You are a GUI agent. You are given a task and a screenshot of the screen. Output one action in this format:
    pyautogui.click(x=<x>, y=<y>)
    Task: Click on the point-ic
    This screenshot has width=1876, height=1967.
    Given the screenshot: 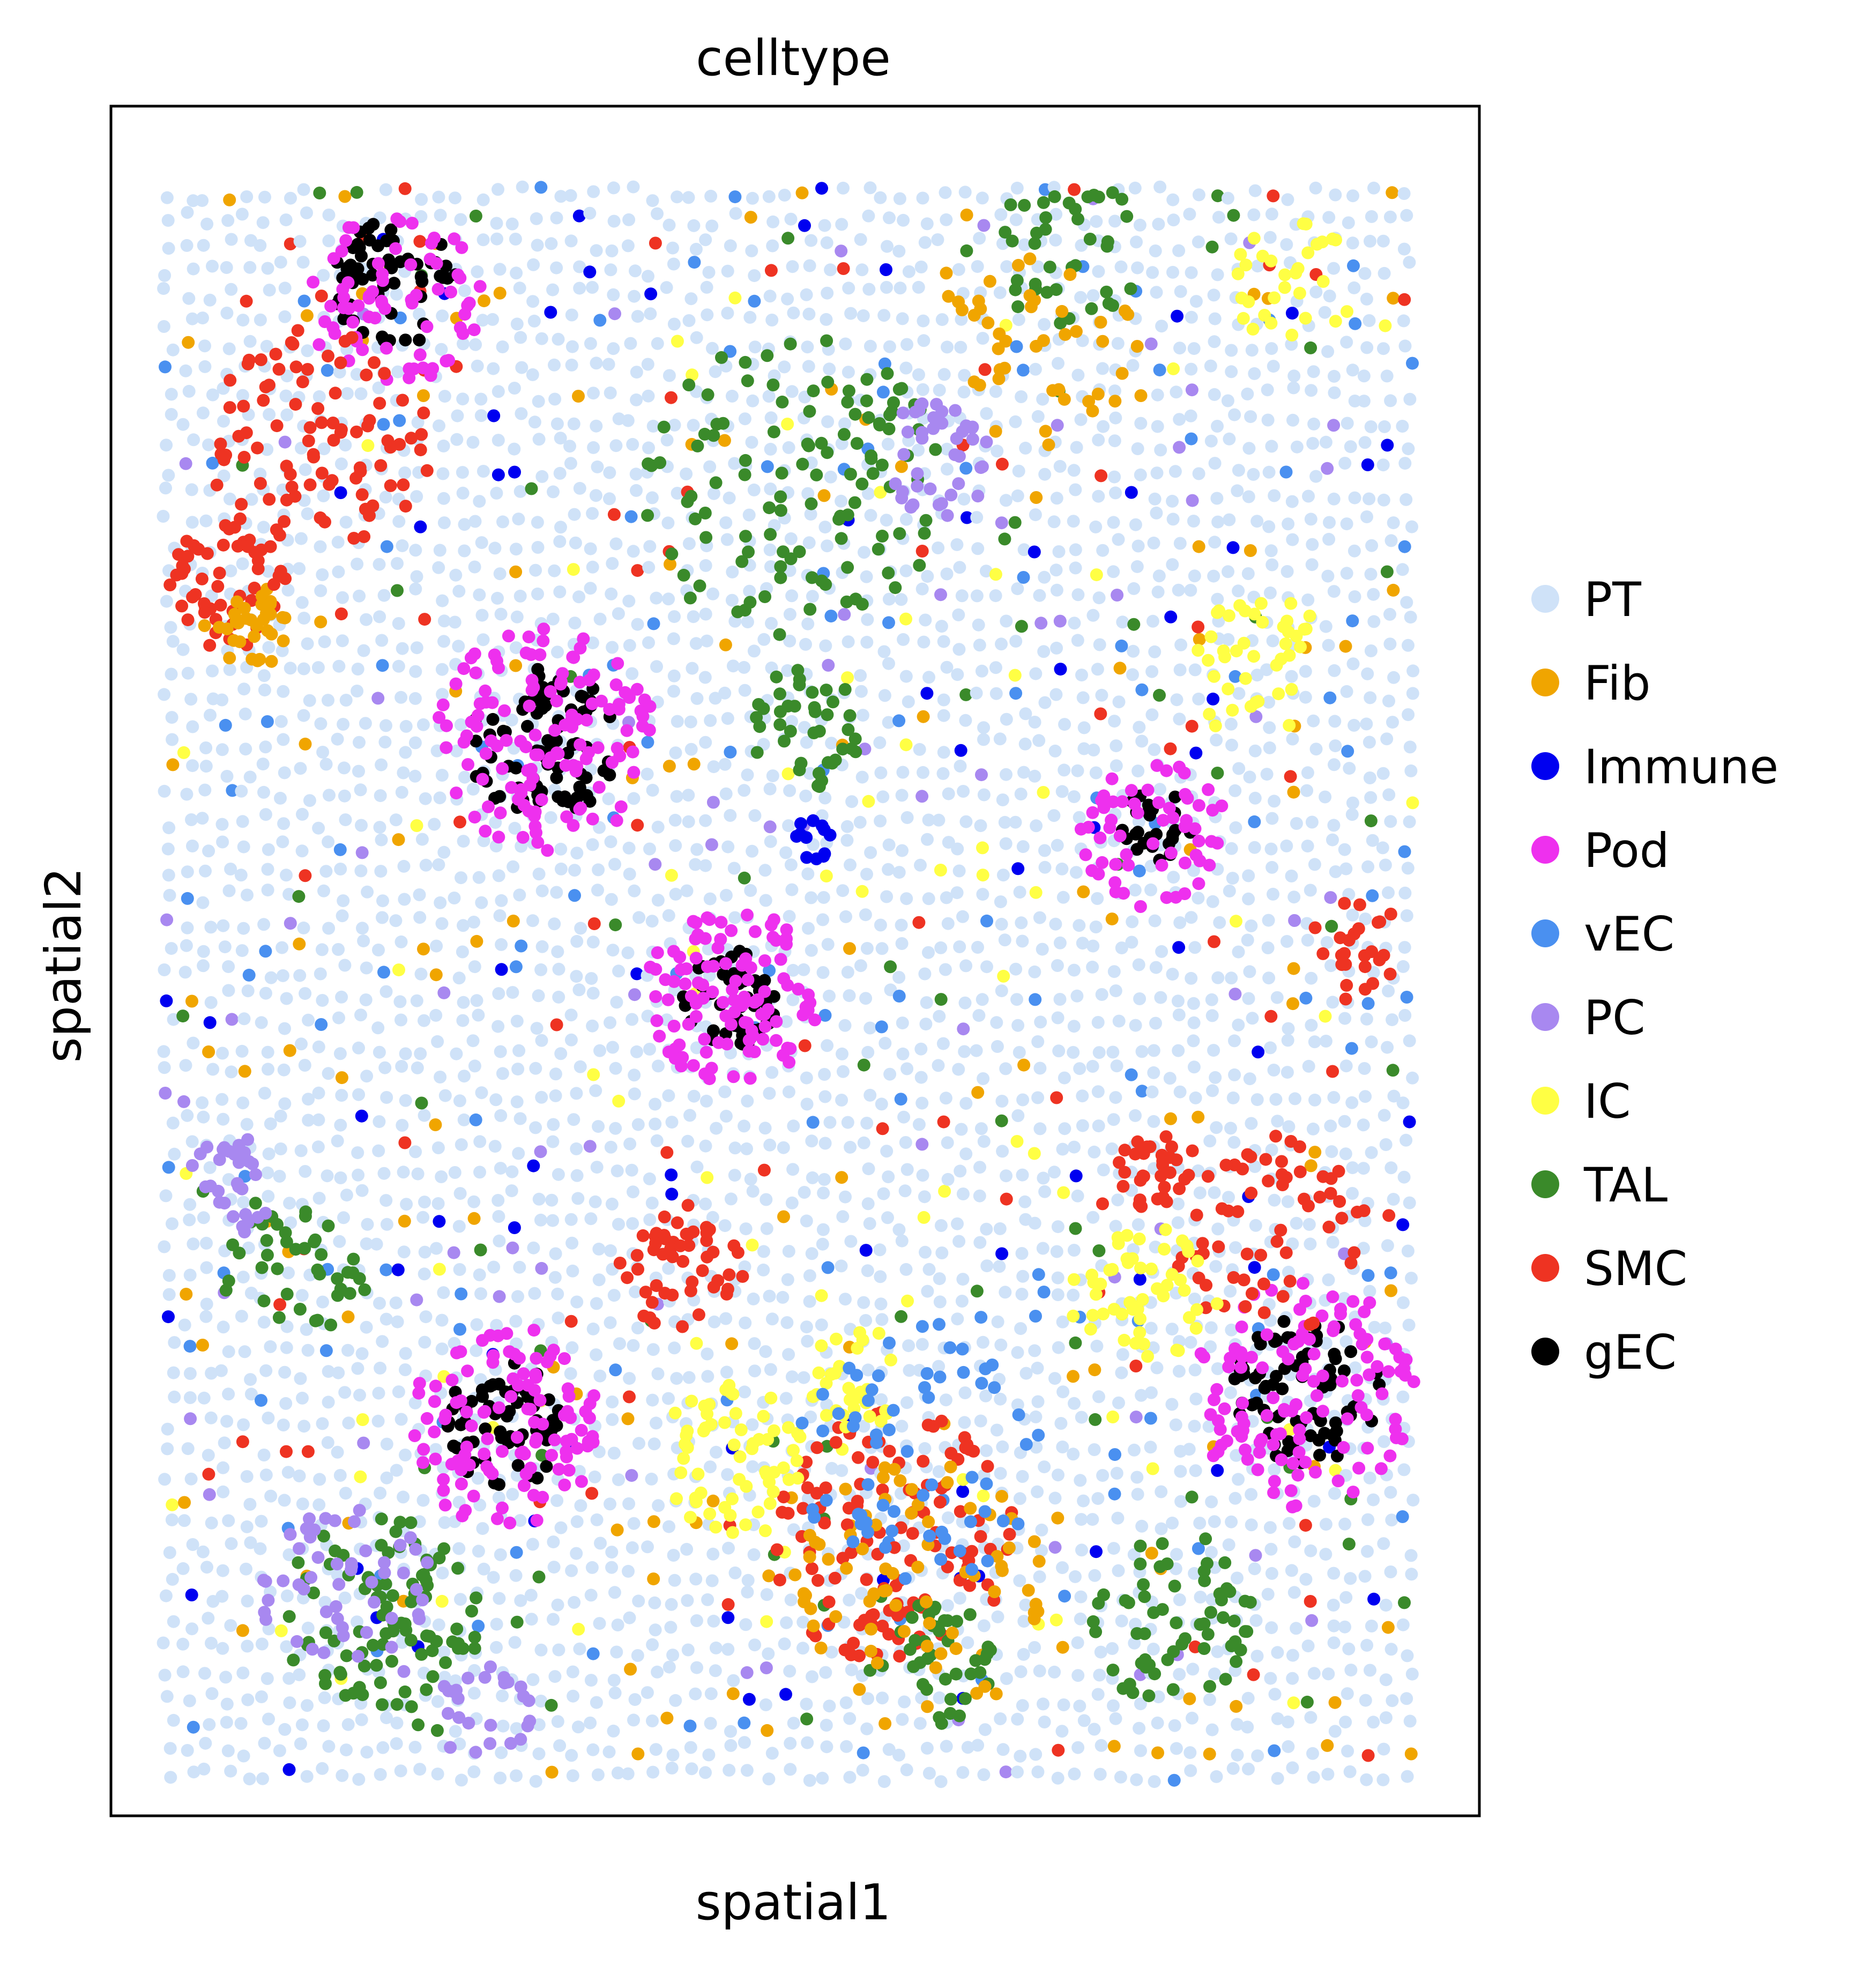 What is the action you would take?
    pyautogui.click(x=1326, y=1016)
    